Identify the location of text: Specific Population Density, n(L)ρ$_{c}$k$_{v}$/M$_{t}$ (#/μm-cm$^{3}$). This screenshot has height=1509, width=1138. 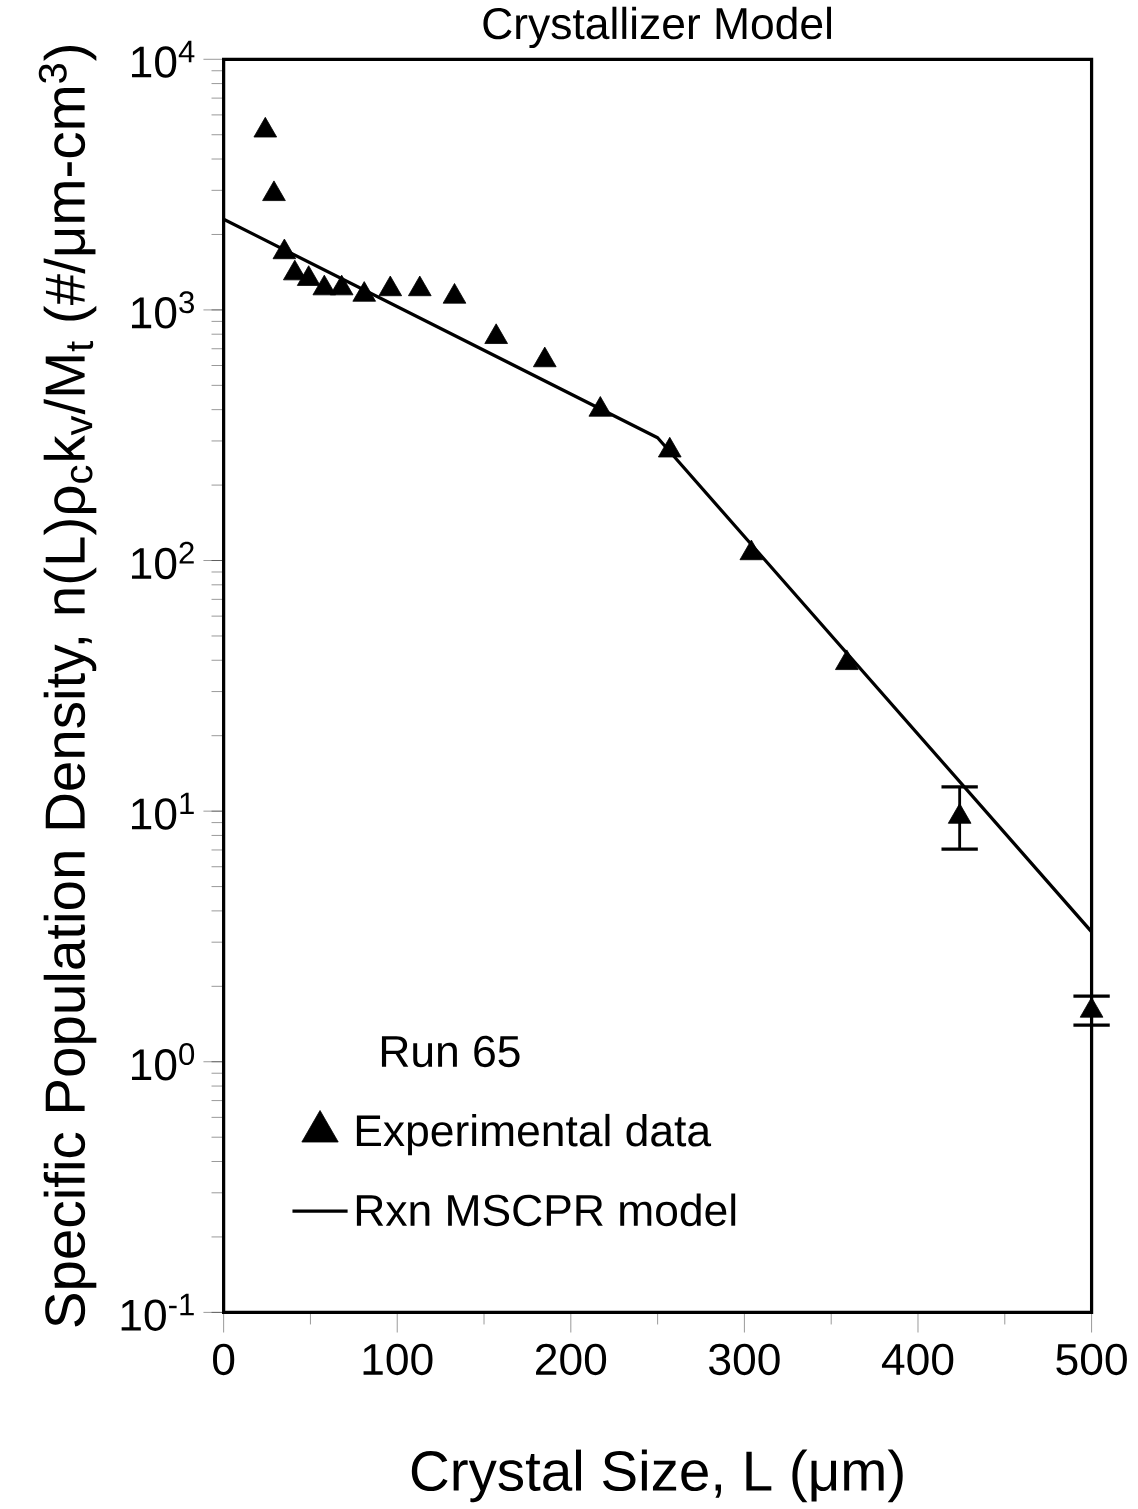
(67, 686).